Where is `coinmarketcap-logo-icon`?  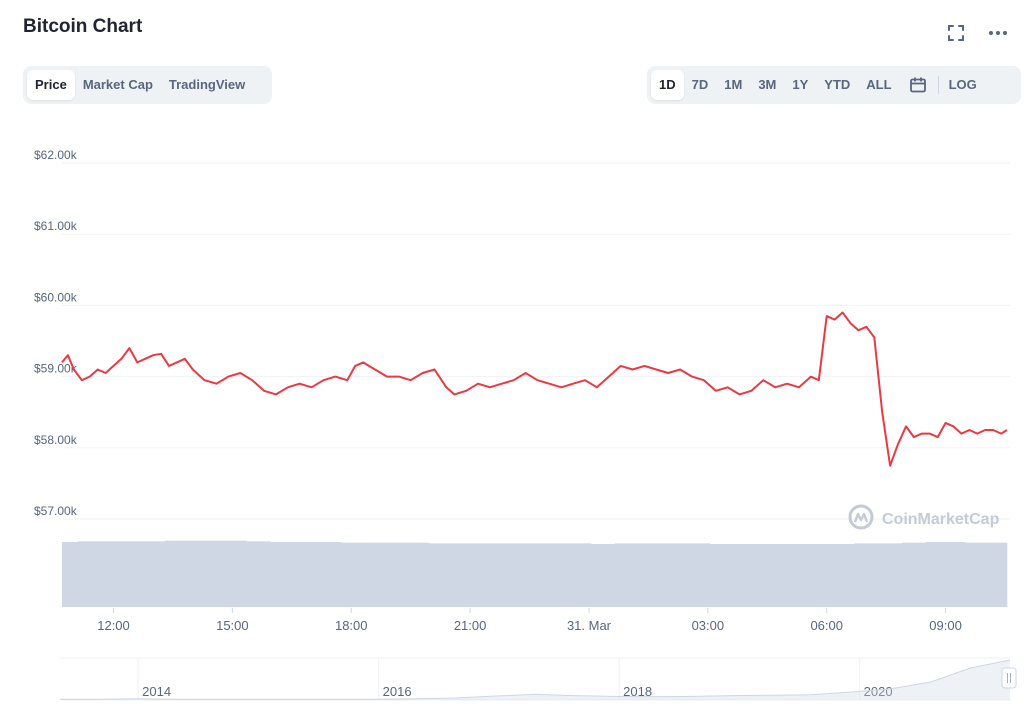 coinmarketcap-logo-icon is located at coordinates (861, 517).